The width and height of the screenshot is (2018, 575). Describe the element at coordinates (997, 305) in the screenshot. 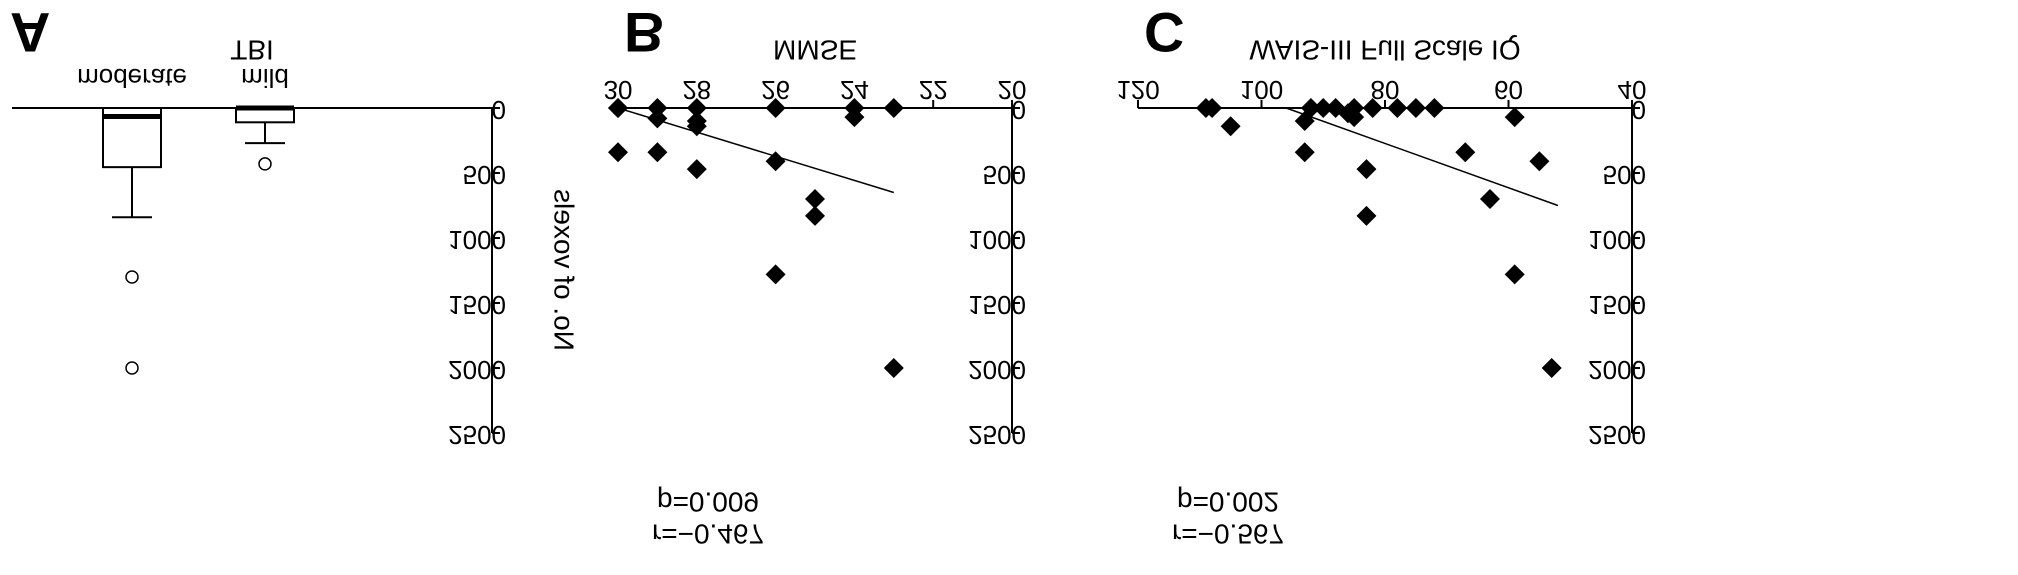

I see `panel-b-y-tick-label-3: 1500` at that location.